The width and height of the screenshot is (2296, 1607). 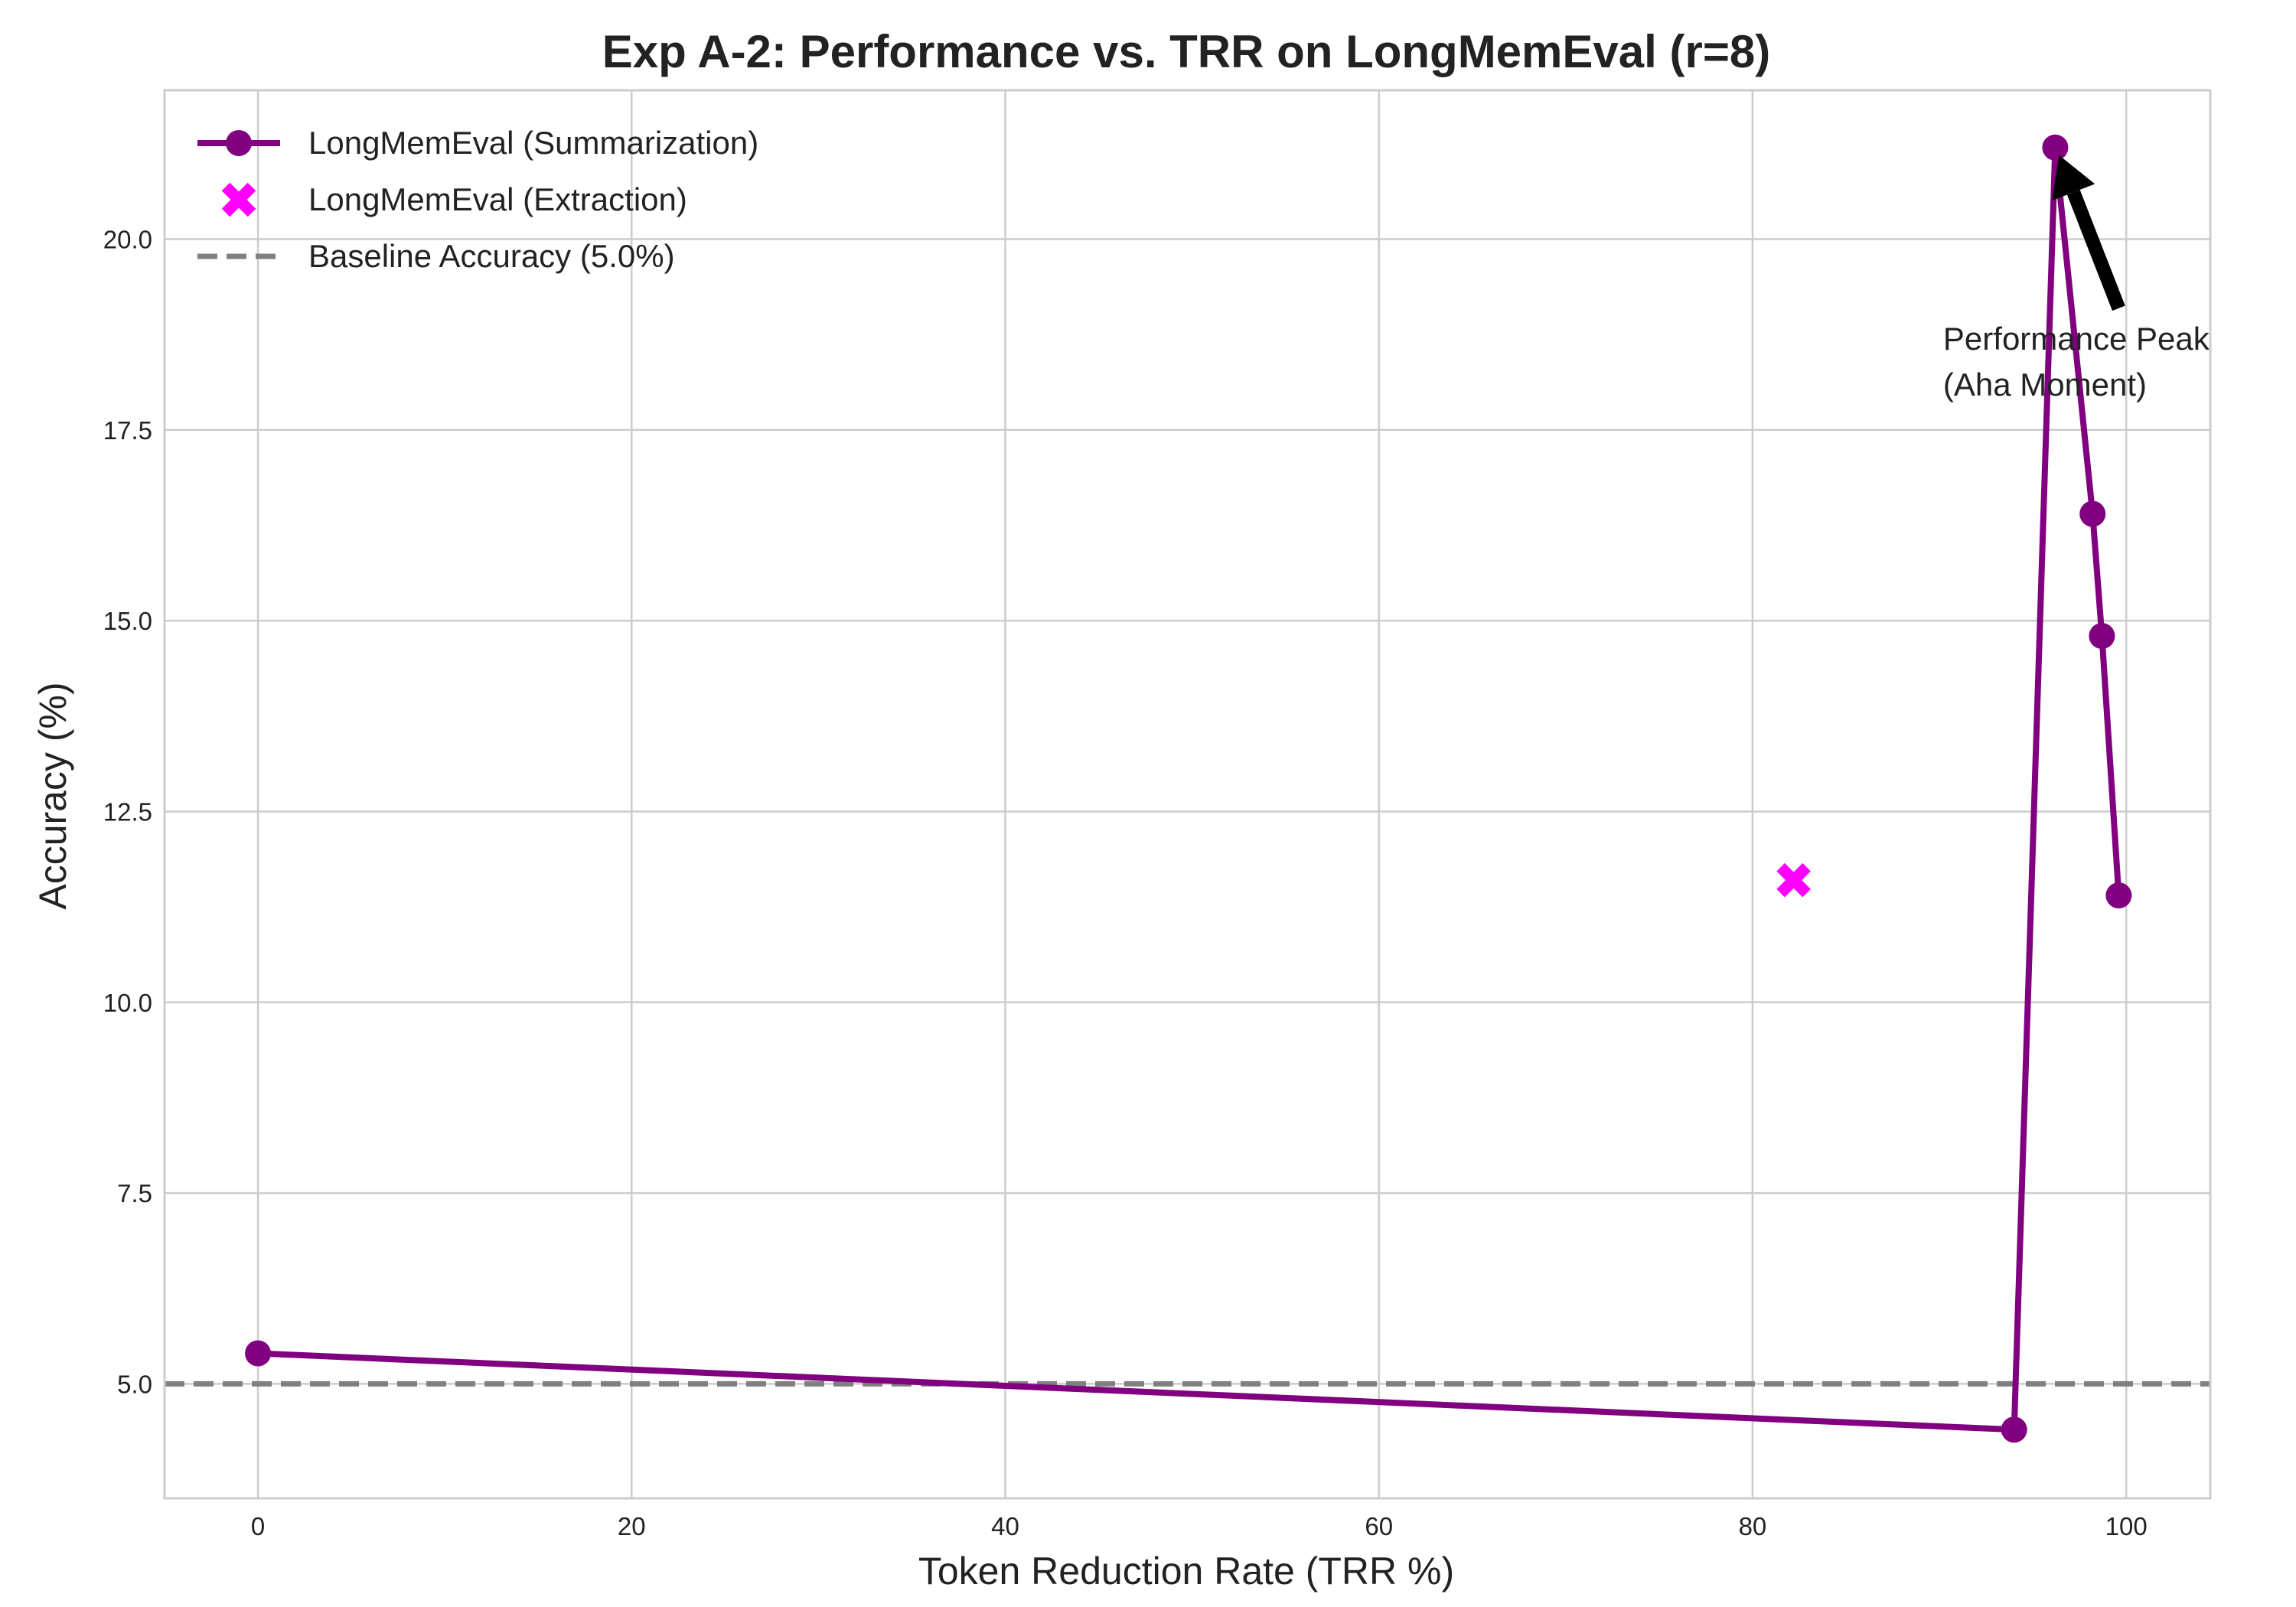 I want to click on legend-item: Baseline Accuracy (5.0%), so click(x=436, y=256).